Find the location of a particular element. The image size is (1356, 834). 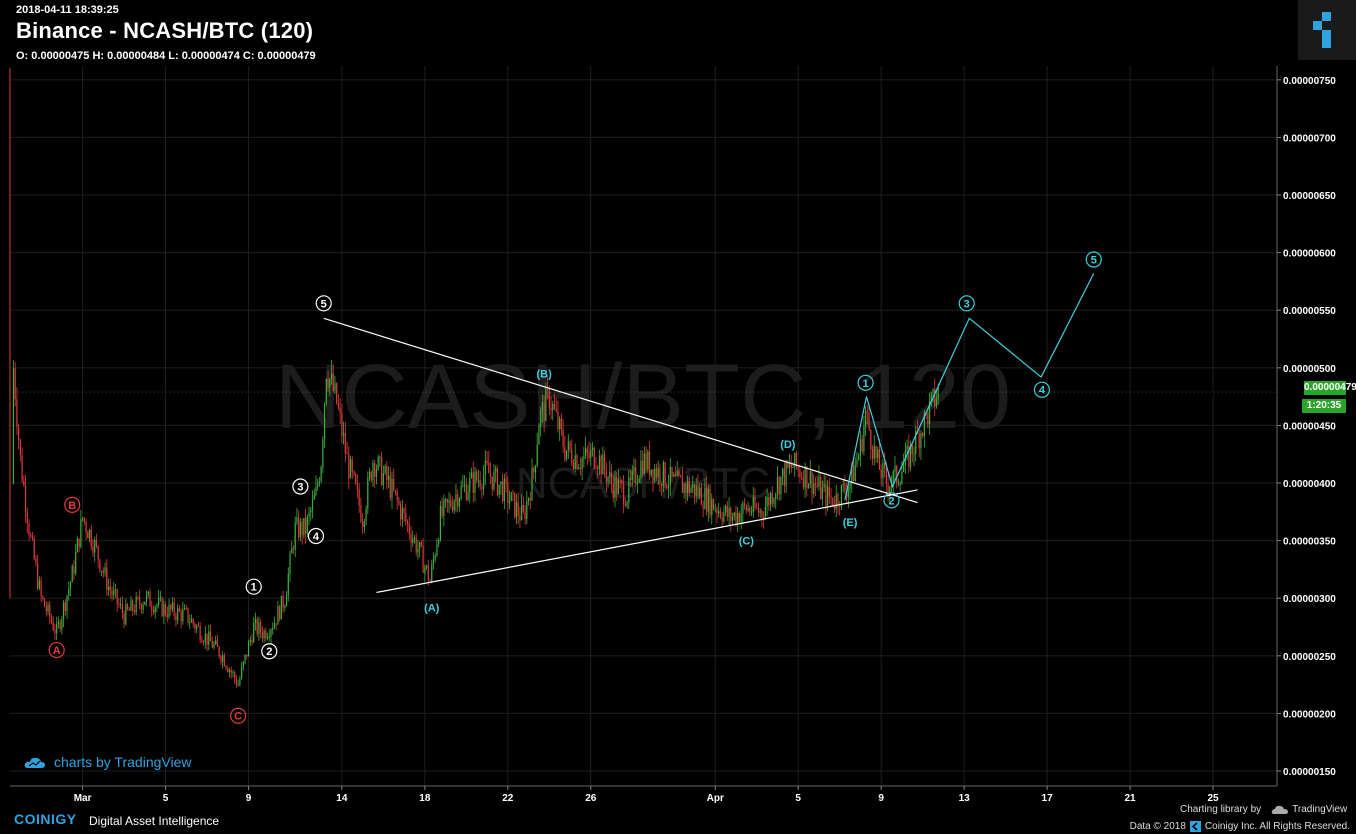

tradingview-branding: charts by TradingView is located at coordinates (107, 762).